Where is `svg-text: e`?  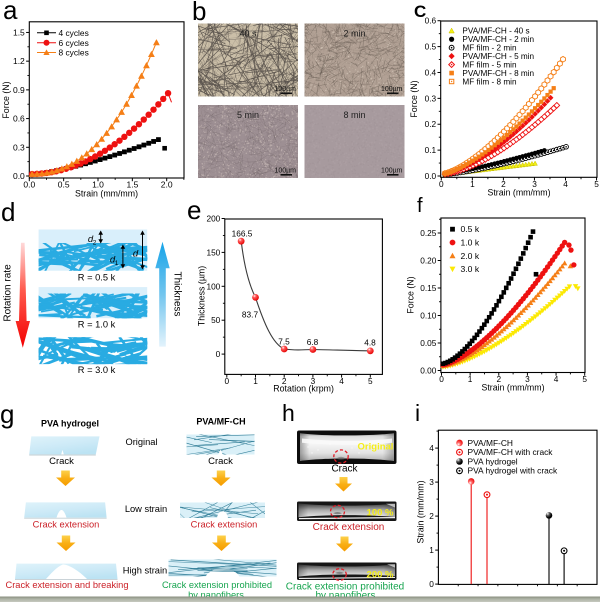 svg-text: e is located at coordinates (194, 210).